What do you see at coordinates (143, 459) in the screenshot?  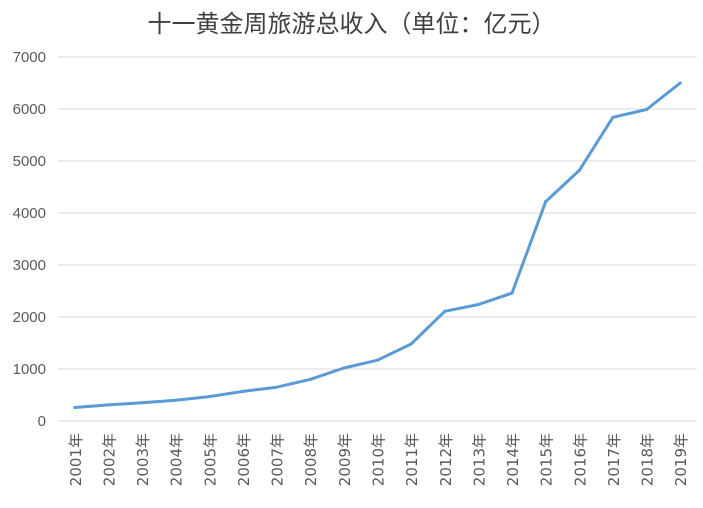 I see `x-tick-label: 2003年` at bounding box center [143, 459].